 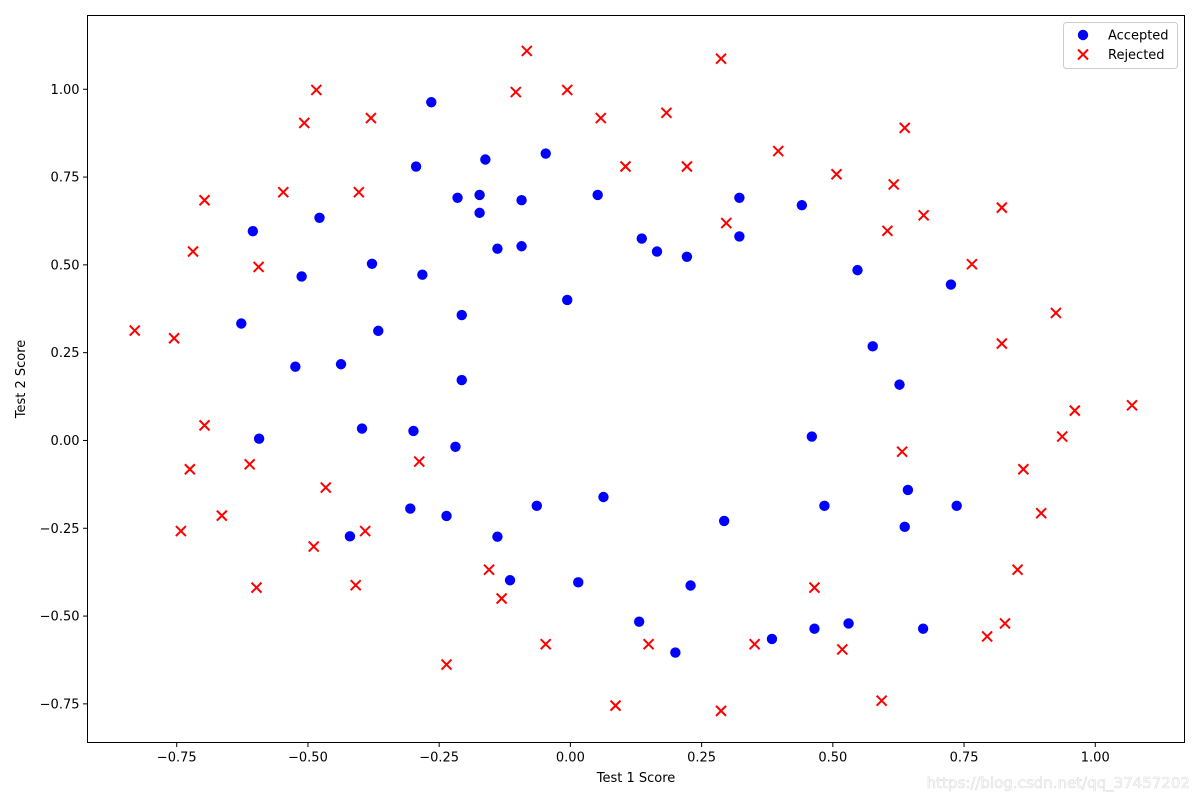 I want to click on x-tick-label: −0.25, so click(x=439, y=758).